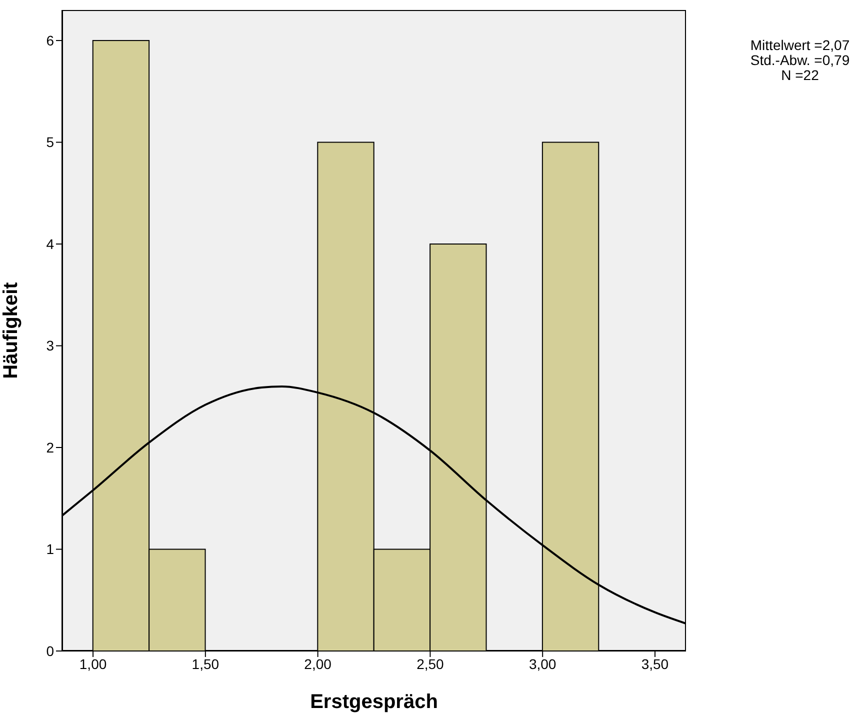 This screenshot has height=722, width=861. Describe the element at coordinates (206, 664) in the screenshot. I see `x-tick-label: 1,50` at that location.